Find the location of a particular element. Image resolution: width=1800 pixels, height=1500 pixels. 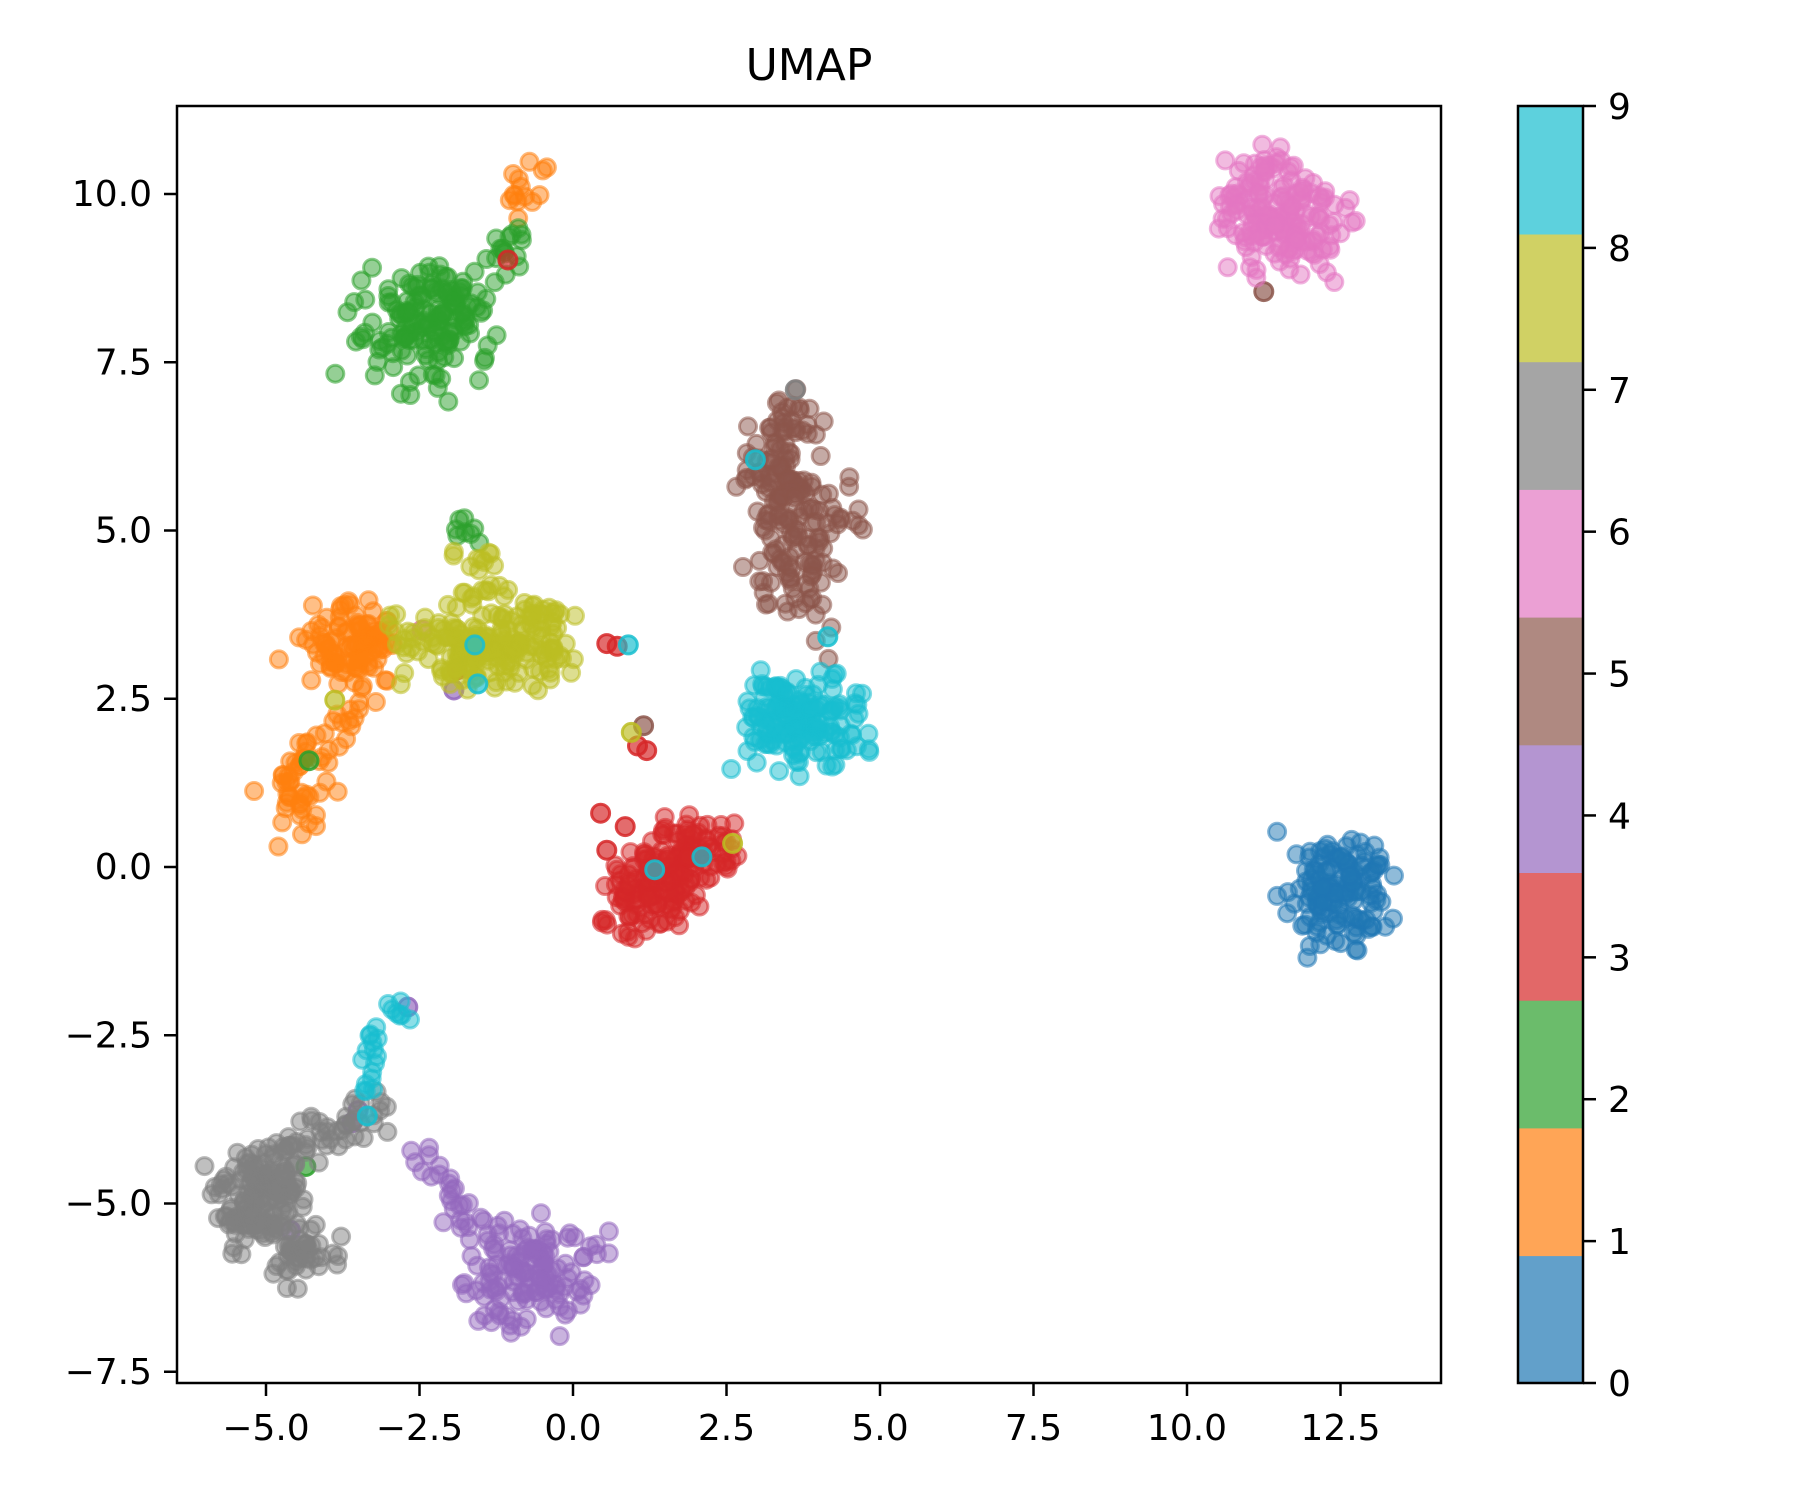

colorbar-legend: 0 1 2 3 4 5 6 7 8 9 is located at coordinates (1573, 746).